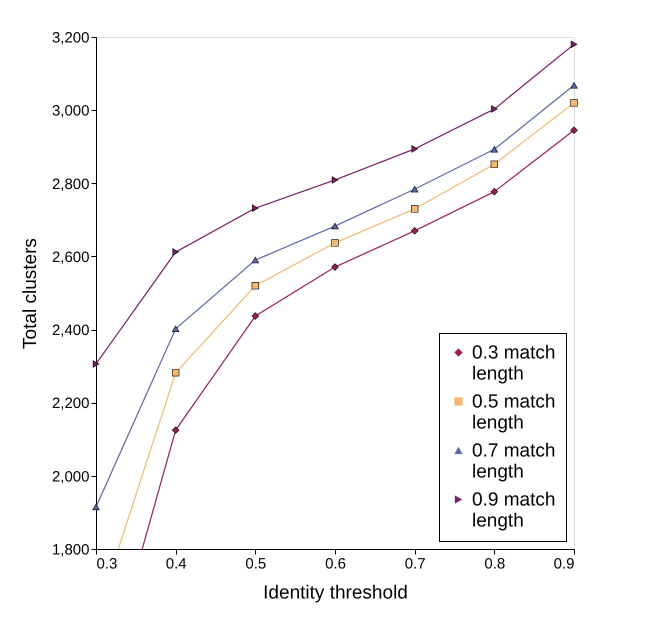 The width and height of the screenshot is (646, 644). I want to click on legend-label: 0.5 match length, so click(514, 413).